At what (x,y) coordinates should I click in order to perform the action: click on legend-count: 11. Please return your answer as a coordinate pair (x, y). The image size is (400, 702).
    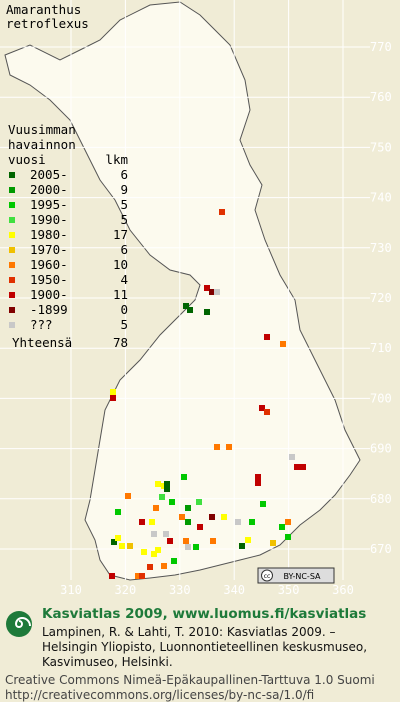
    Looking at the image, I should click on (120, 294).